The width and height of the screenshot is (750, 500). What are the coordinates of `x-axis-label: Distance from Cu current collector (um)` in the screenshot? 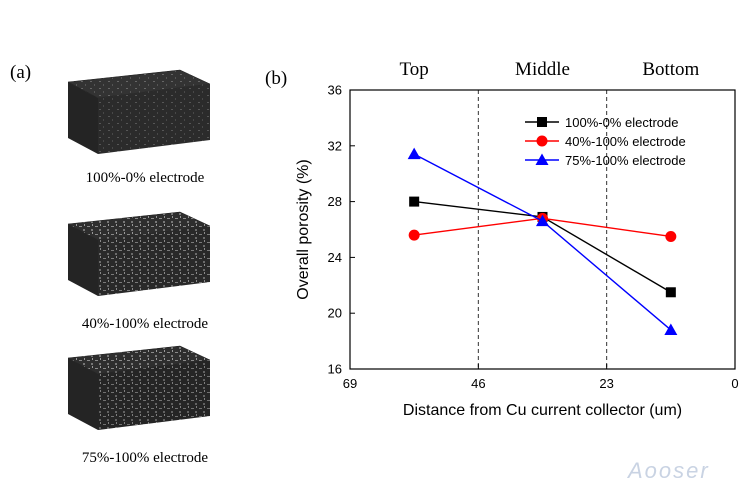 It's located at (542, 410).